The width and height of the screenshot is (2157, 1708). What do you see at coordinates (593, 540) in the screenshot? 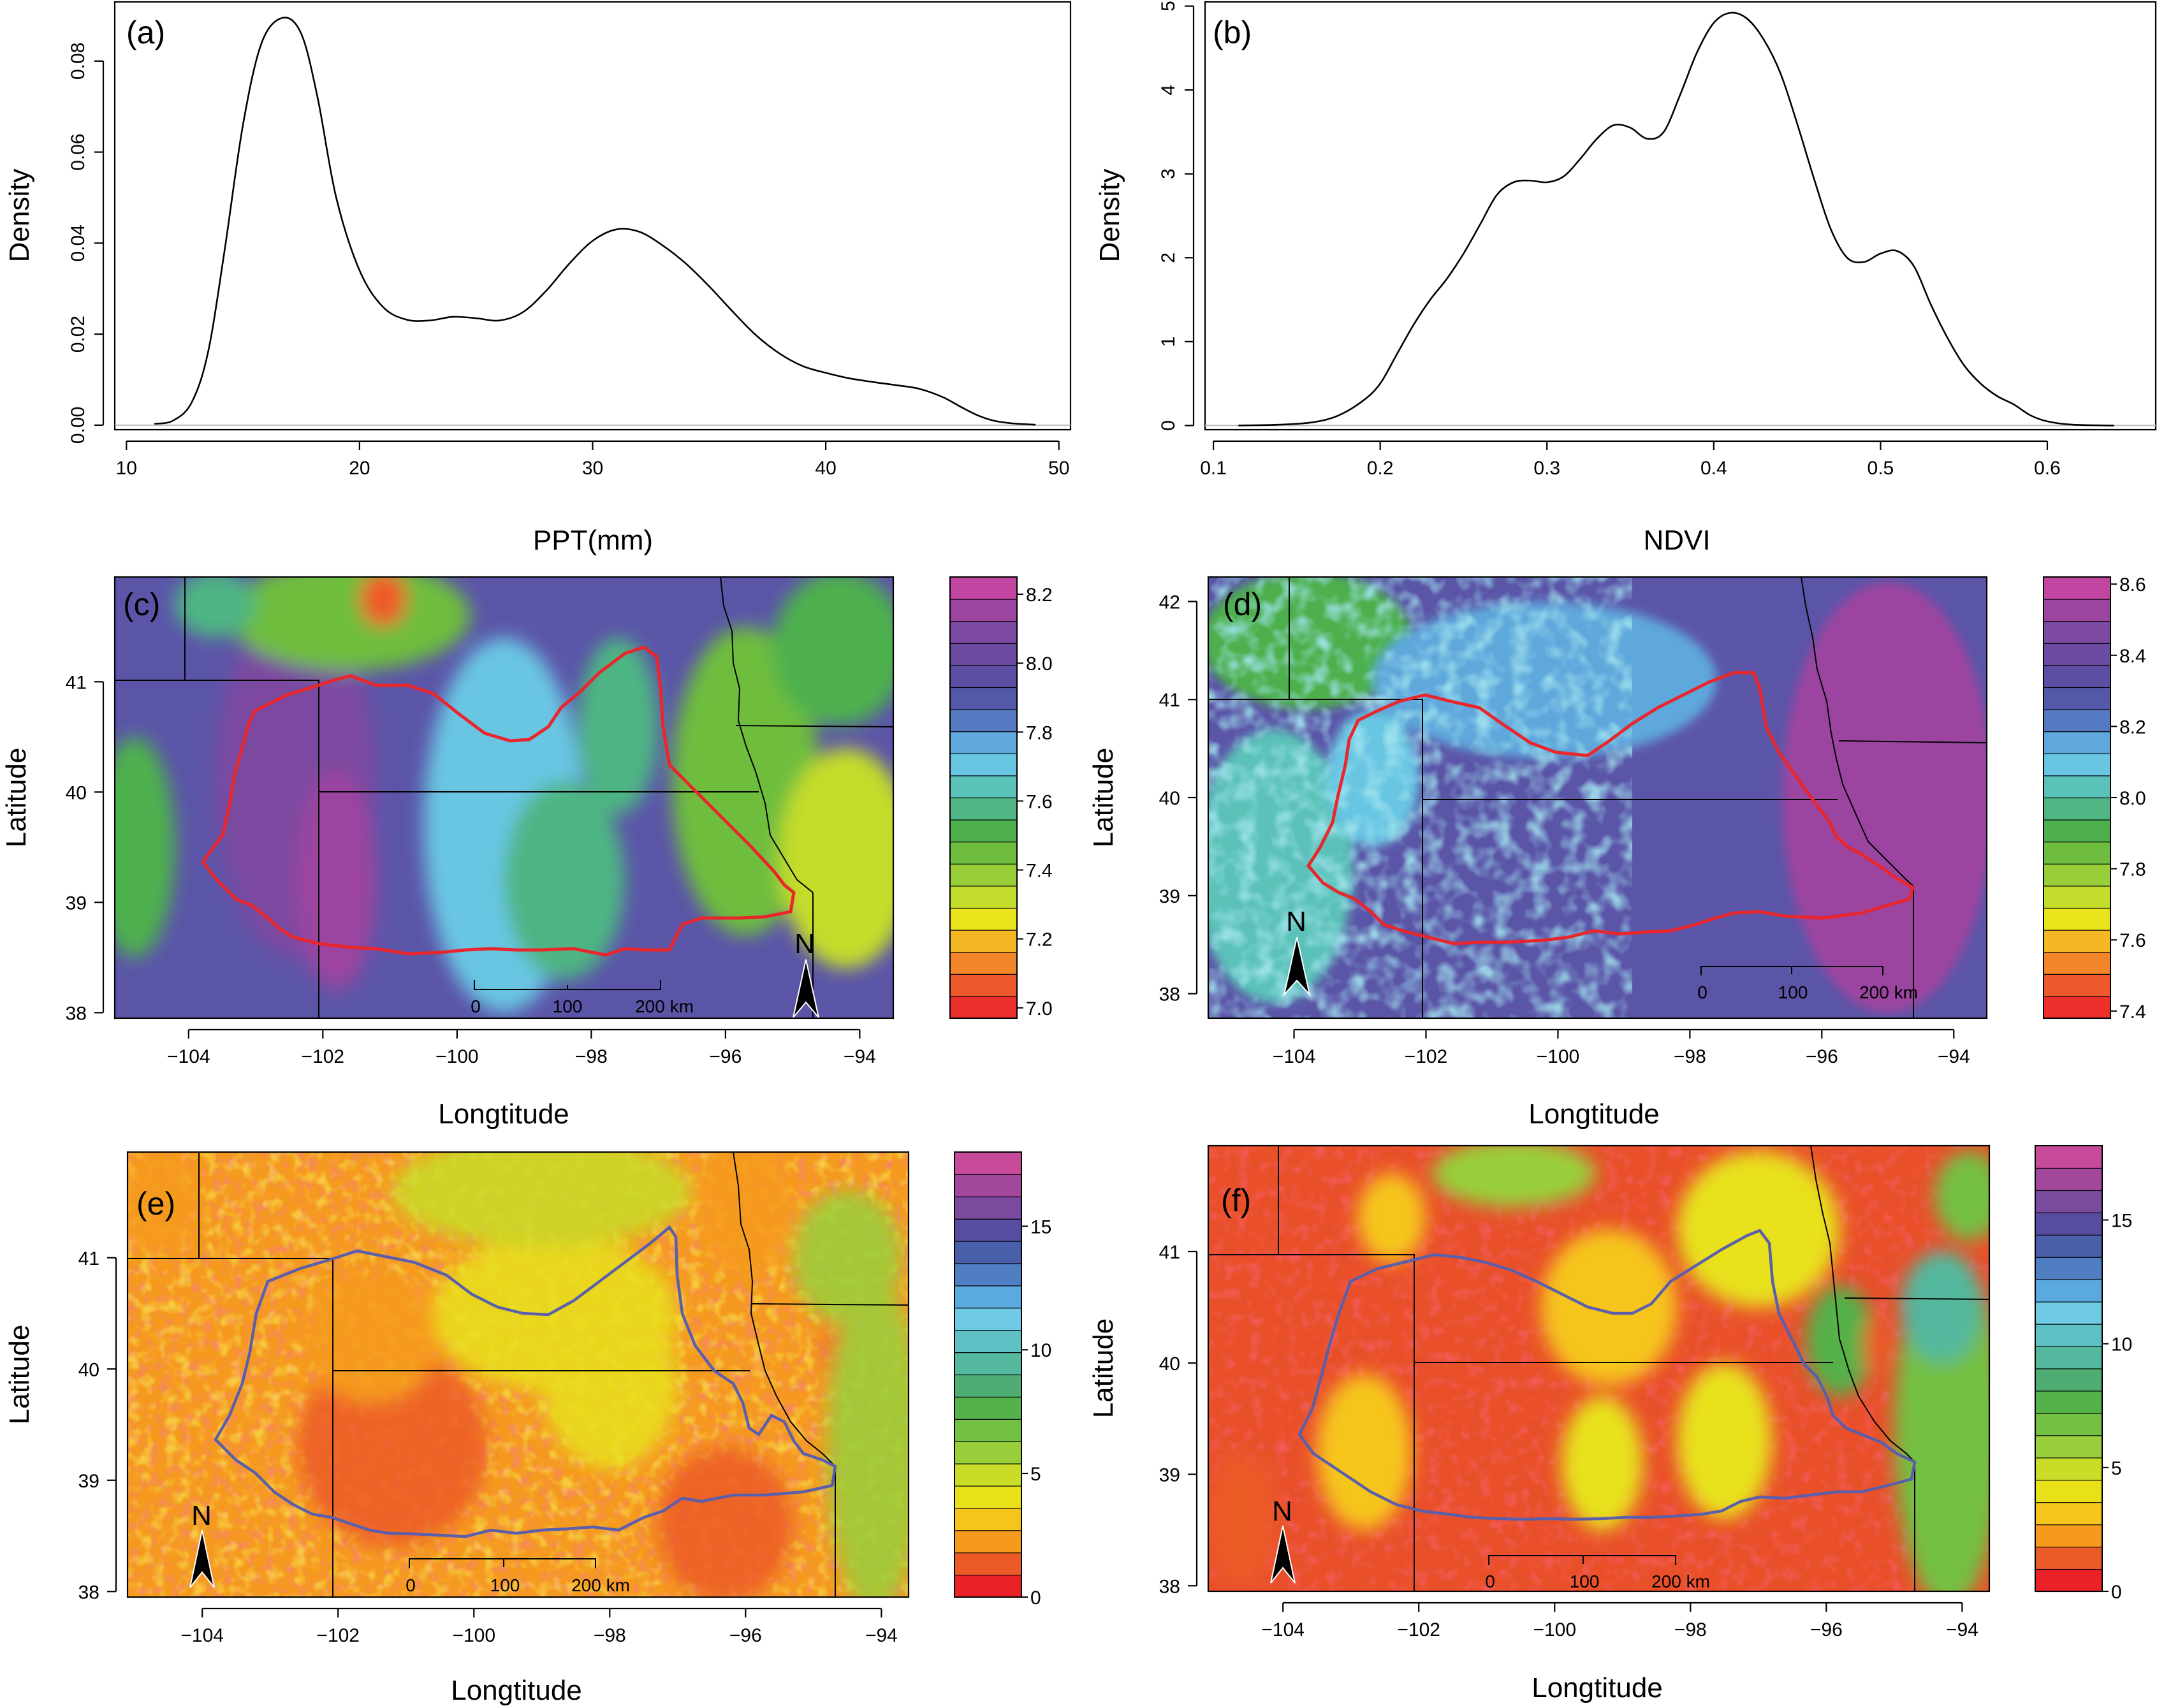
I see `panel-a-xlabel: PPT(mm)` at bounding box center [593, 540].